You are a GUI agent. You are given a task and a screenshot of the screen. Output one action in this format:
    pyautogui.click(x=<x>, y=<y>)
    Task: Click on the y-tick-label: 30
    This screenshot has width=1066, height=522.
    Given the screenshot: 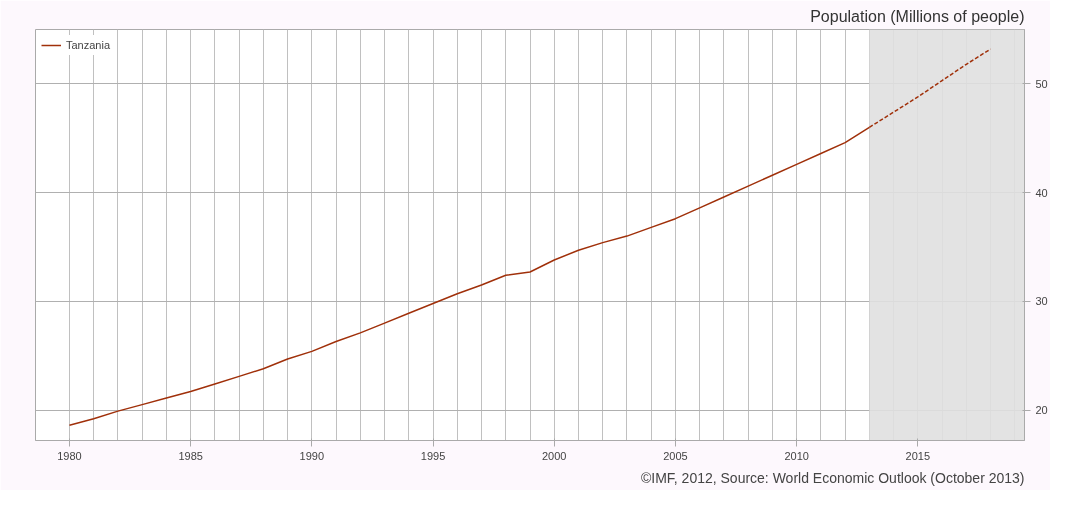 What is the action you would take?
    pyautogui.click(x=1041, y=301)
    